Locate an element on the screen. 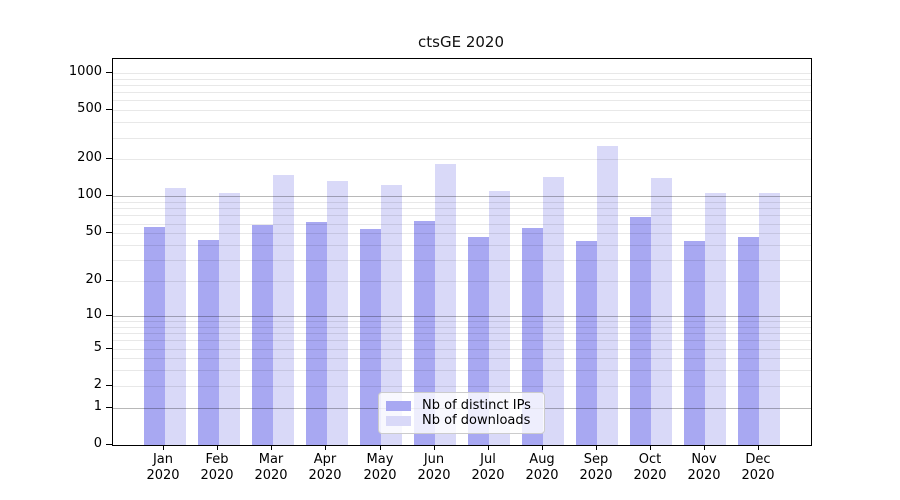 The height and width of the screenshot is (500, 900). x-tick-label: Dec 2020 is located at coordinates (758, 467).